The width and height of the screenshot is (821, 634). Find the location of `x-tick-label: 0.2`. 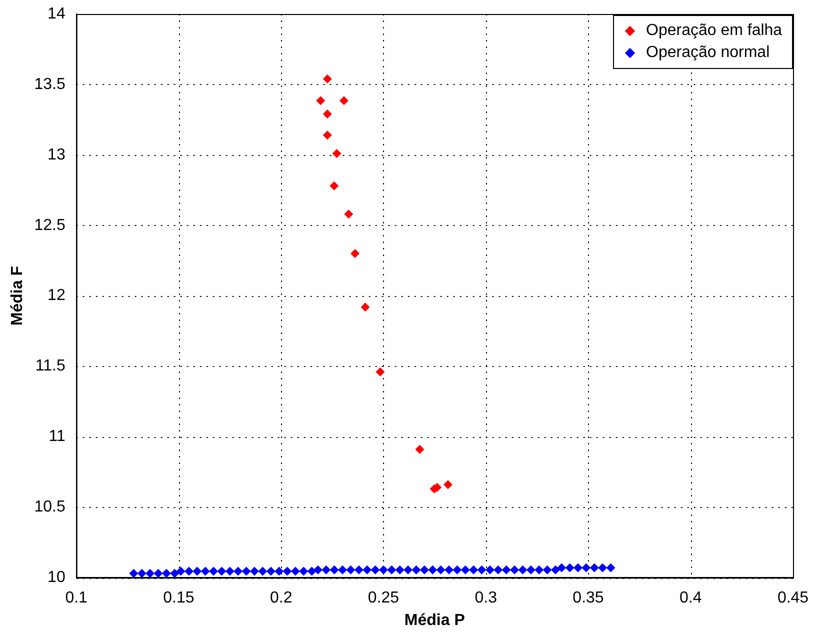

x-tick-label: 0.2 is located at coordinates (281, 598).